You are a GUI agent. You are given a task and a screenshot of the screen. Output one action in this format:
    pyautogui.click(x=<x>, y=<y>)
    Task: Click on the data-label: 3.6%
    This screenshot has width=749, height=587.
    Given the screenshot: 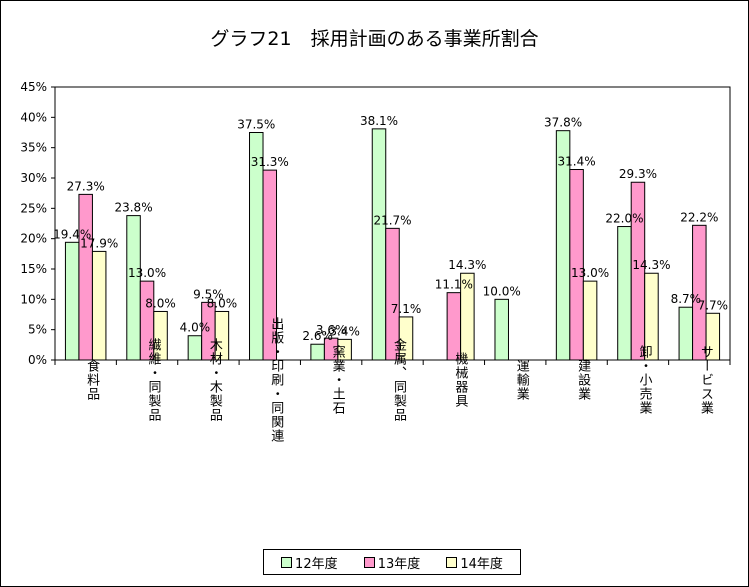 What is the action you would take?
    pyautogui.click(x=331, y=330)
    